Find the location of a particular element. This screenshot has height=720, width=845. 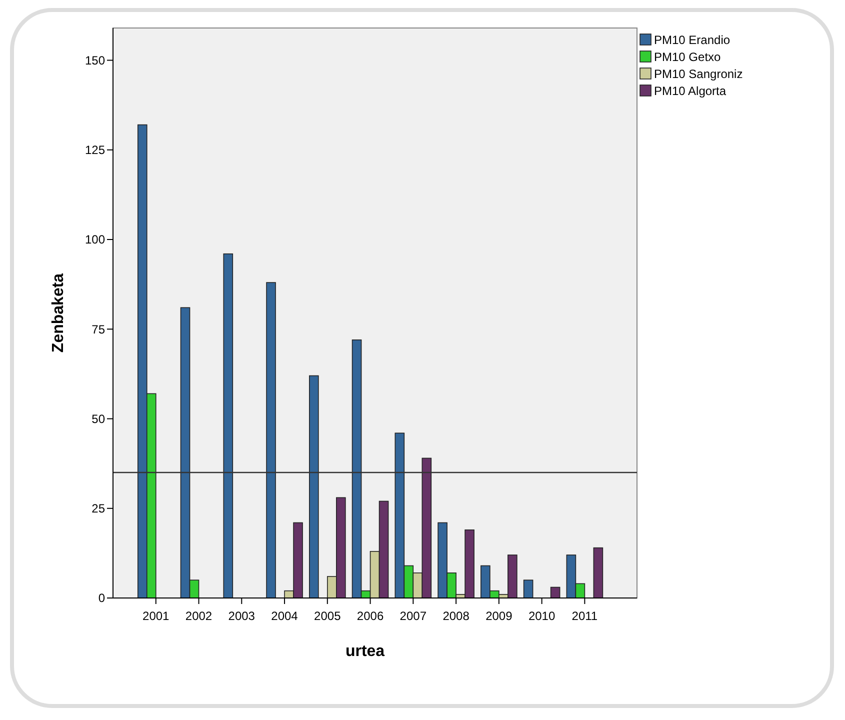

x-tick-label: 2004 is located at coordinates (284, 616).